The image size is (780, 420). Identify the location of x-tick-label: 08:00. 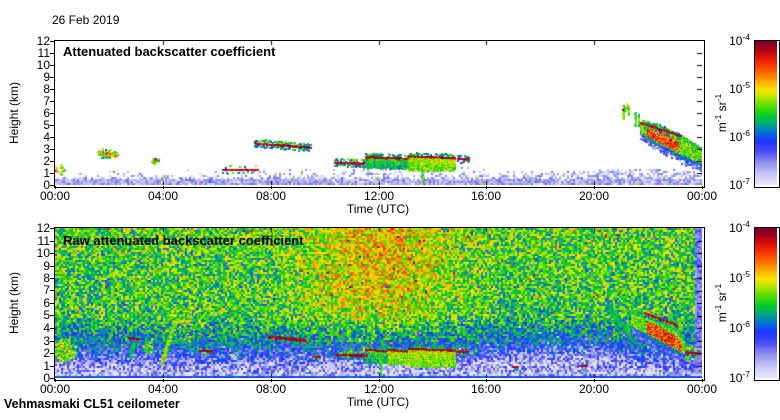
(271, 389).